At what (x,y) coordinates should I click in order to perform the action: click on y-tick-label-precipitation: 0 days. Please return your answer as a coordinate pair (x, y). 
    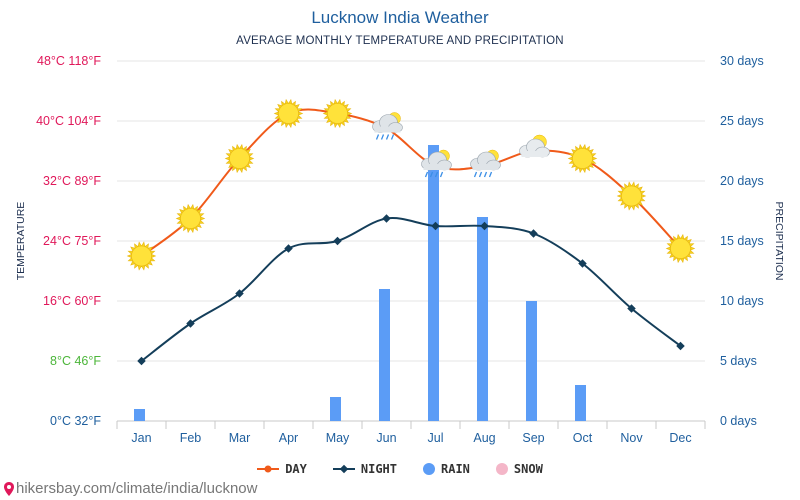
    Looking at the image, I should click on (738, 421).